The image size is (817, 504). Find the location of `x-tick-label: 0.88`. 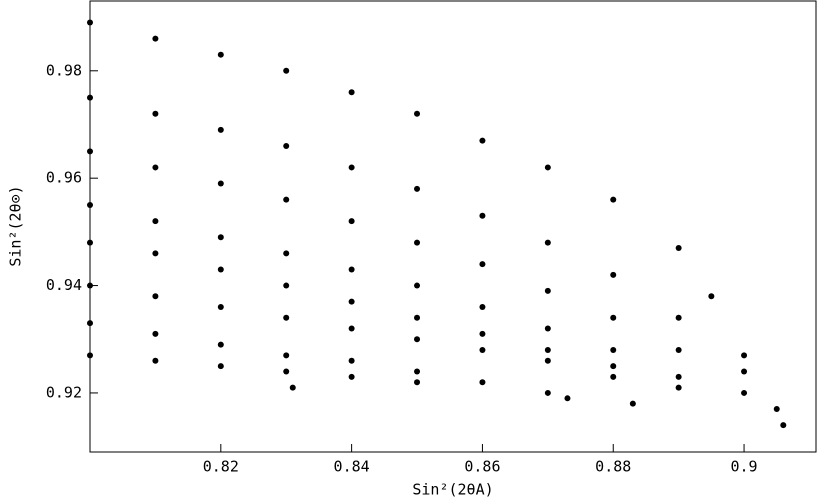

x-tick-label: 0.88 is located at coordinates (613, 467).